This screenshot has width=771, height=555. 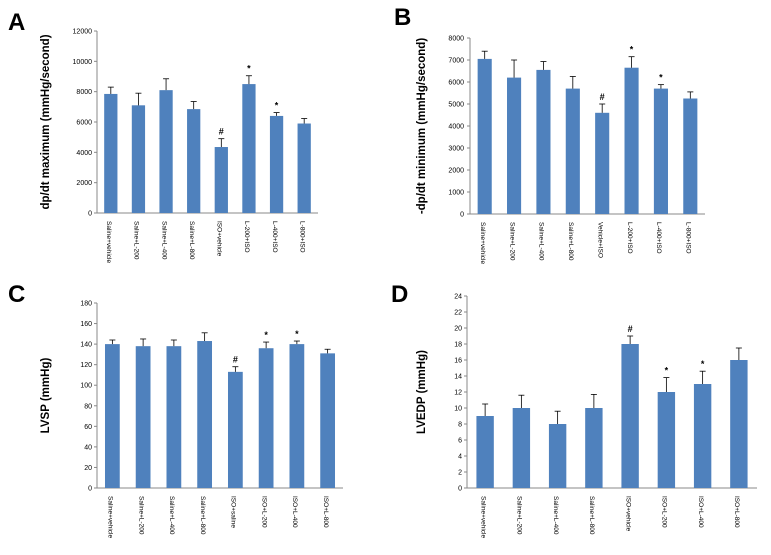 I want to click on panel-d-category-label: ISO+L-800, so click(x=736, y=512).